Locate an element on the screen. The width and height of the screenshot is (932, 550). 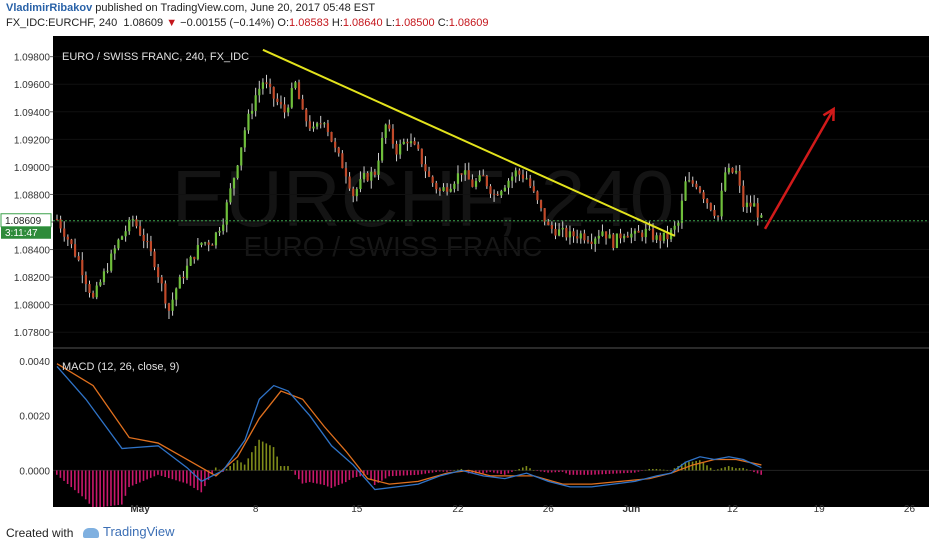
price-tick-label: 1.09200 is located at coordinates (32, 140).